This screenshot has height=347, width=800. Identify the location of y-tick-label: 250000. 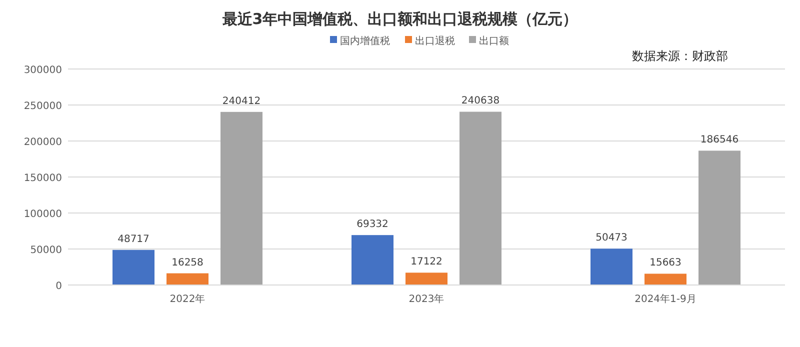
(43, 106).